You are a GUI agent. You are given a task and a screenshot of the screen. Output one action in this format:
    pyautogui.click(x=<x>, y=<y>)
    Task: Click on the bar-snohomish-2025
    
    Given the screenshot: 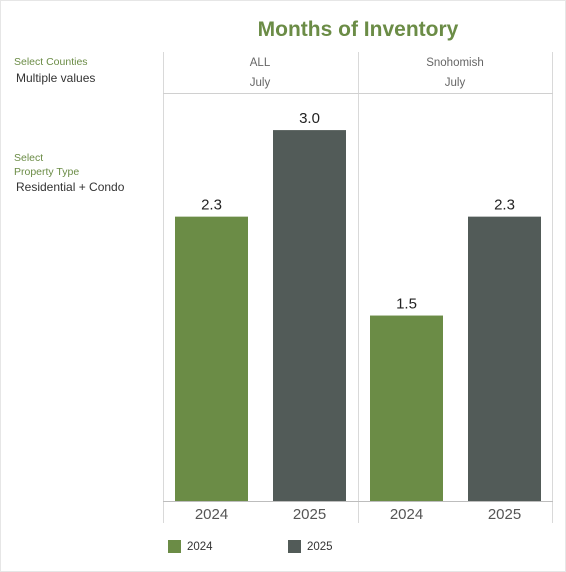 What is the action you would take?
    pyautogui.click(x=504, y=359)
    